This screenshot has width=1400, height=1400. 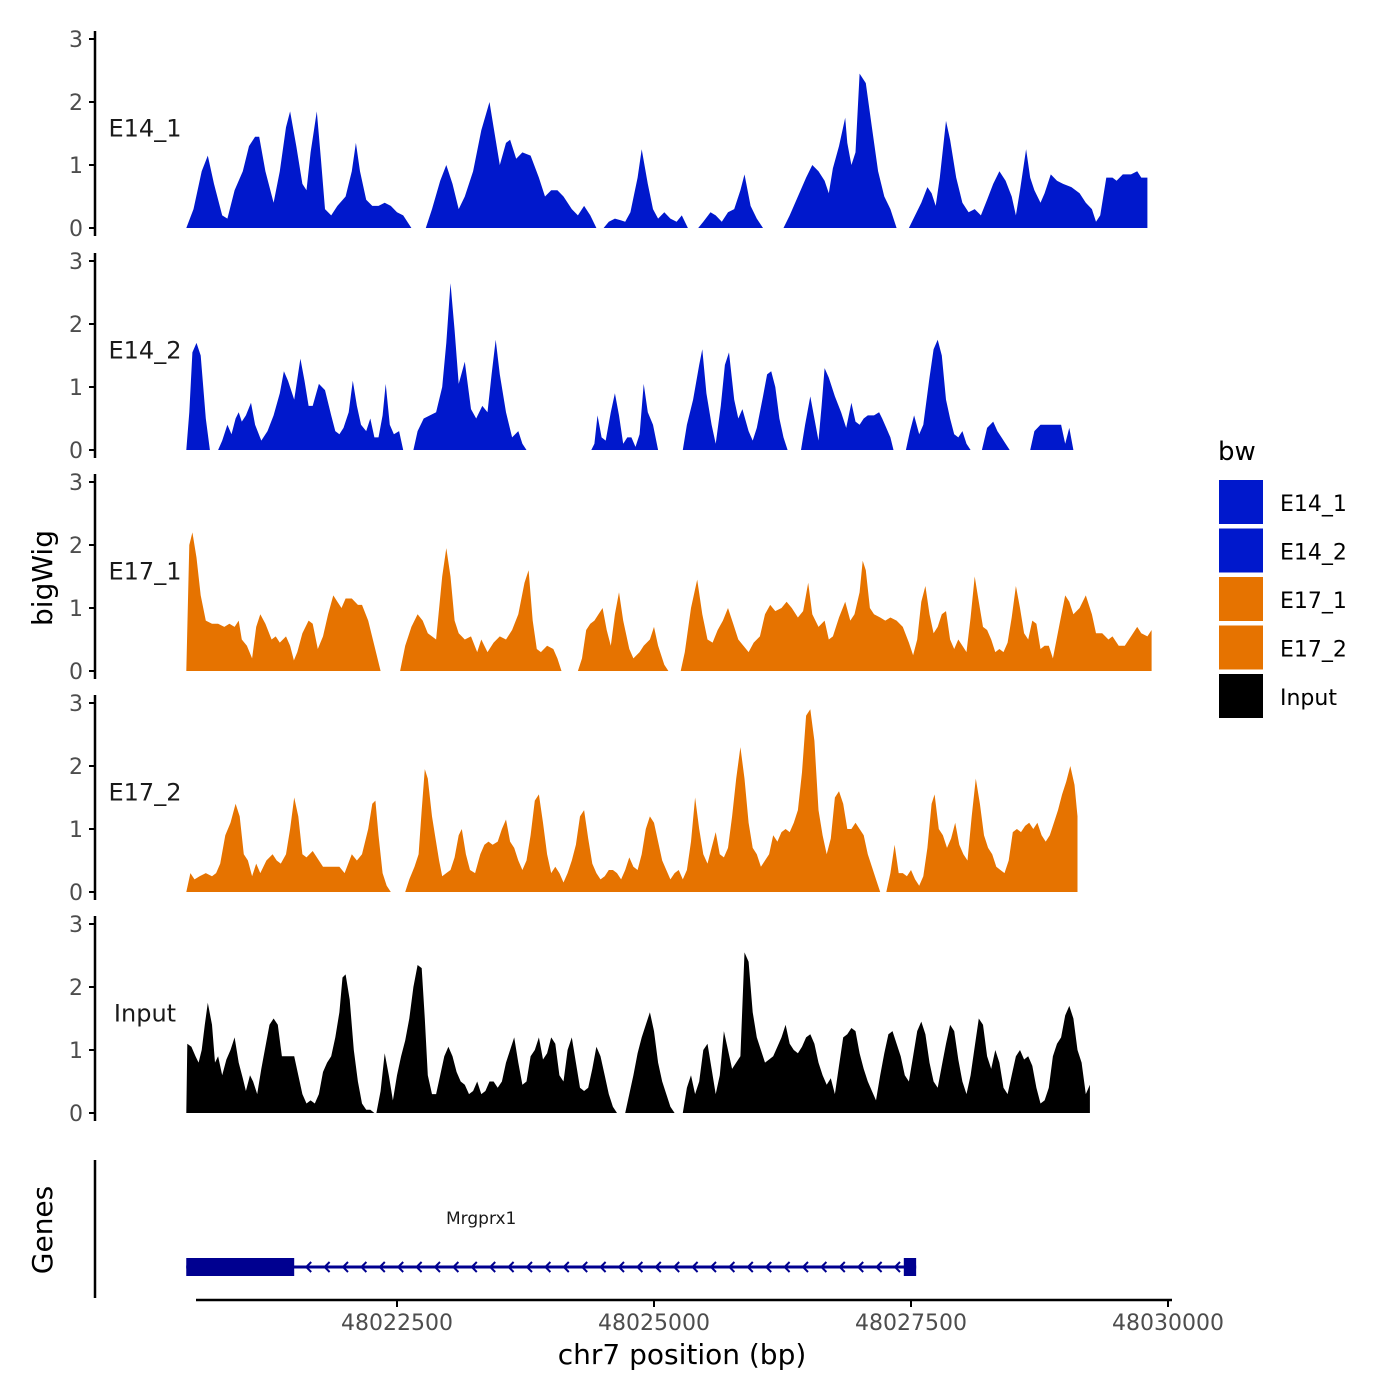 What do you see at coordinates (145, 129) in the screenshot?
I see `track-label: E14_1` at bounding box center [145, 129].